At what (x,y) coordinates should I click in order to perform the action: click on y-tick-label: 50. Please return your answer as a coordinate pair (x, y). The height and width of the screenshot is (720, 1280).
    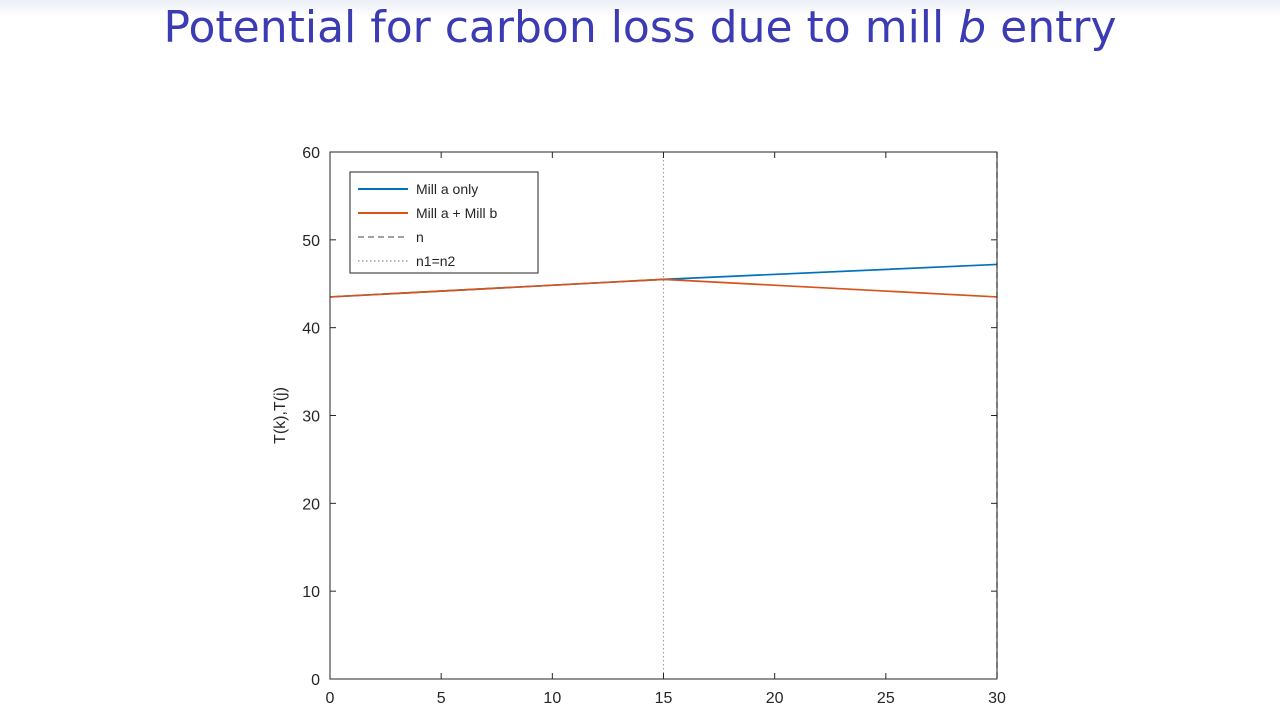
    Looking at the image, I should click on (311, 241).